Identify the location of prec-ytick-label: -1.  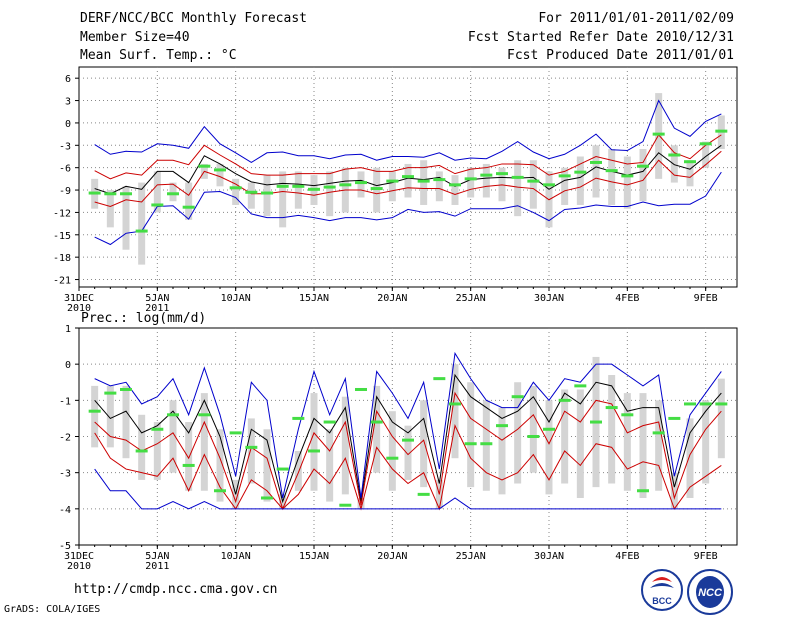
(65, 401).